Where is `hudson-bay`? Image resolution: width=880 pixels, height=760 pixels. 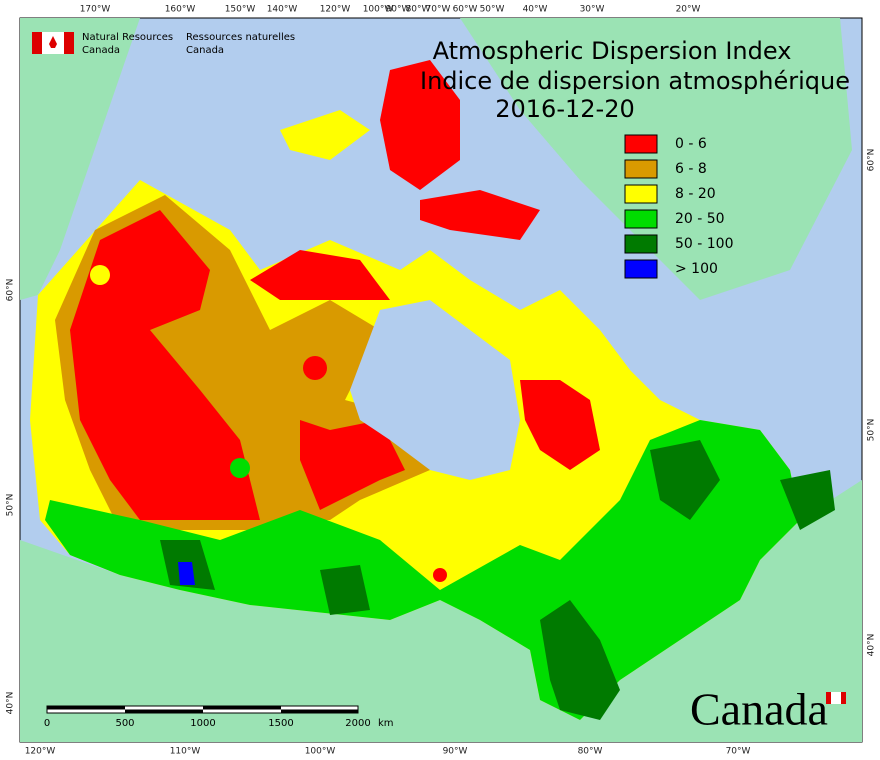
hudson-bay is located at coordinates (435, 390).